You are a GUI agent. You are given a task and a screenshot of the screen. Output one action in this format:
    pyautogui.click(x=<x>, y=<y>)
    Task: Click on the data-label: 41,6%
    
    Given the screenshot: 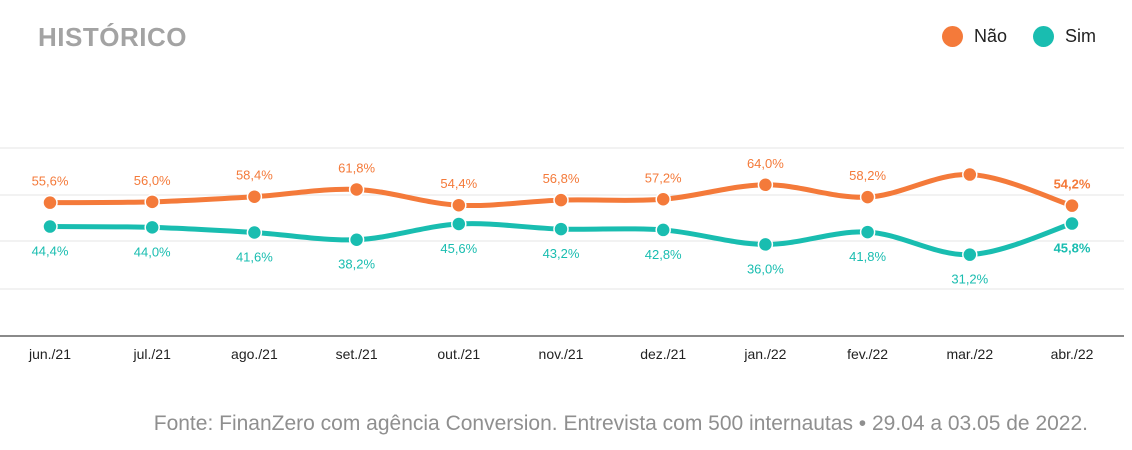 What is the action you would take?
    pyautogui.click(x=254, y=256)
    